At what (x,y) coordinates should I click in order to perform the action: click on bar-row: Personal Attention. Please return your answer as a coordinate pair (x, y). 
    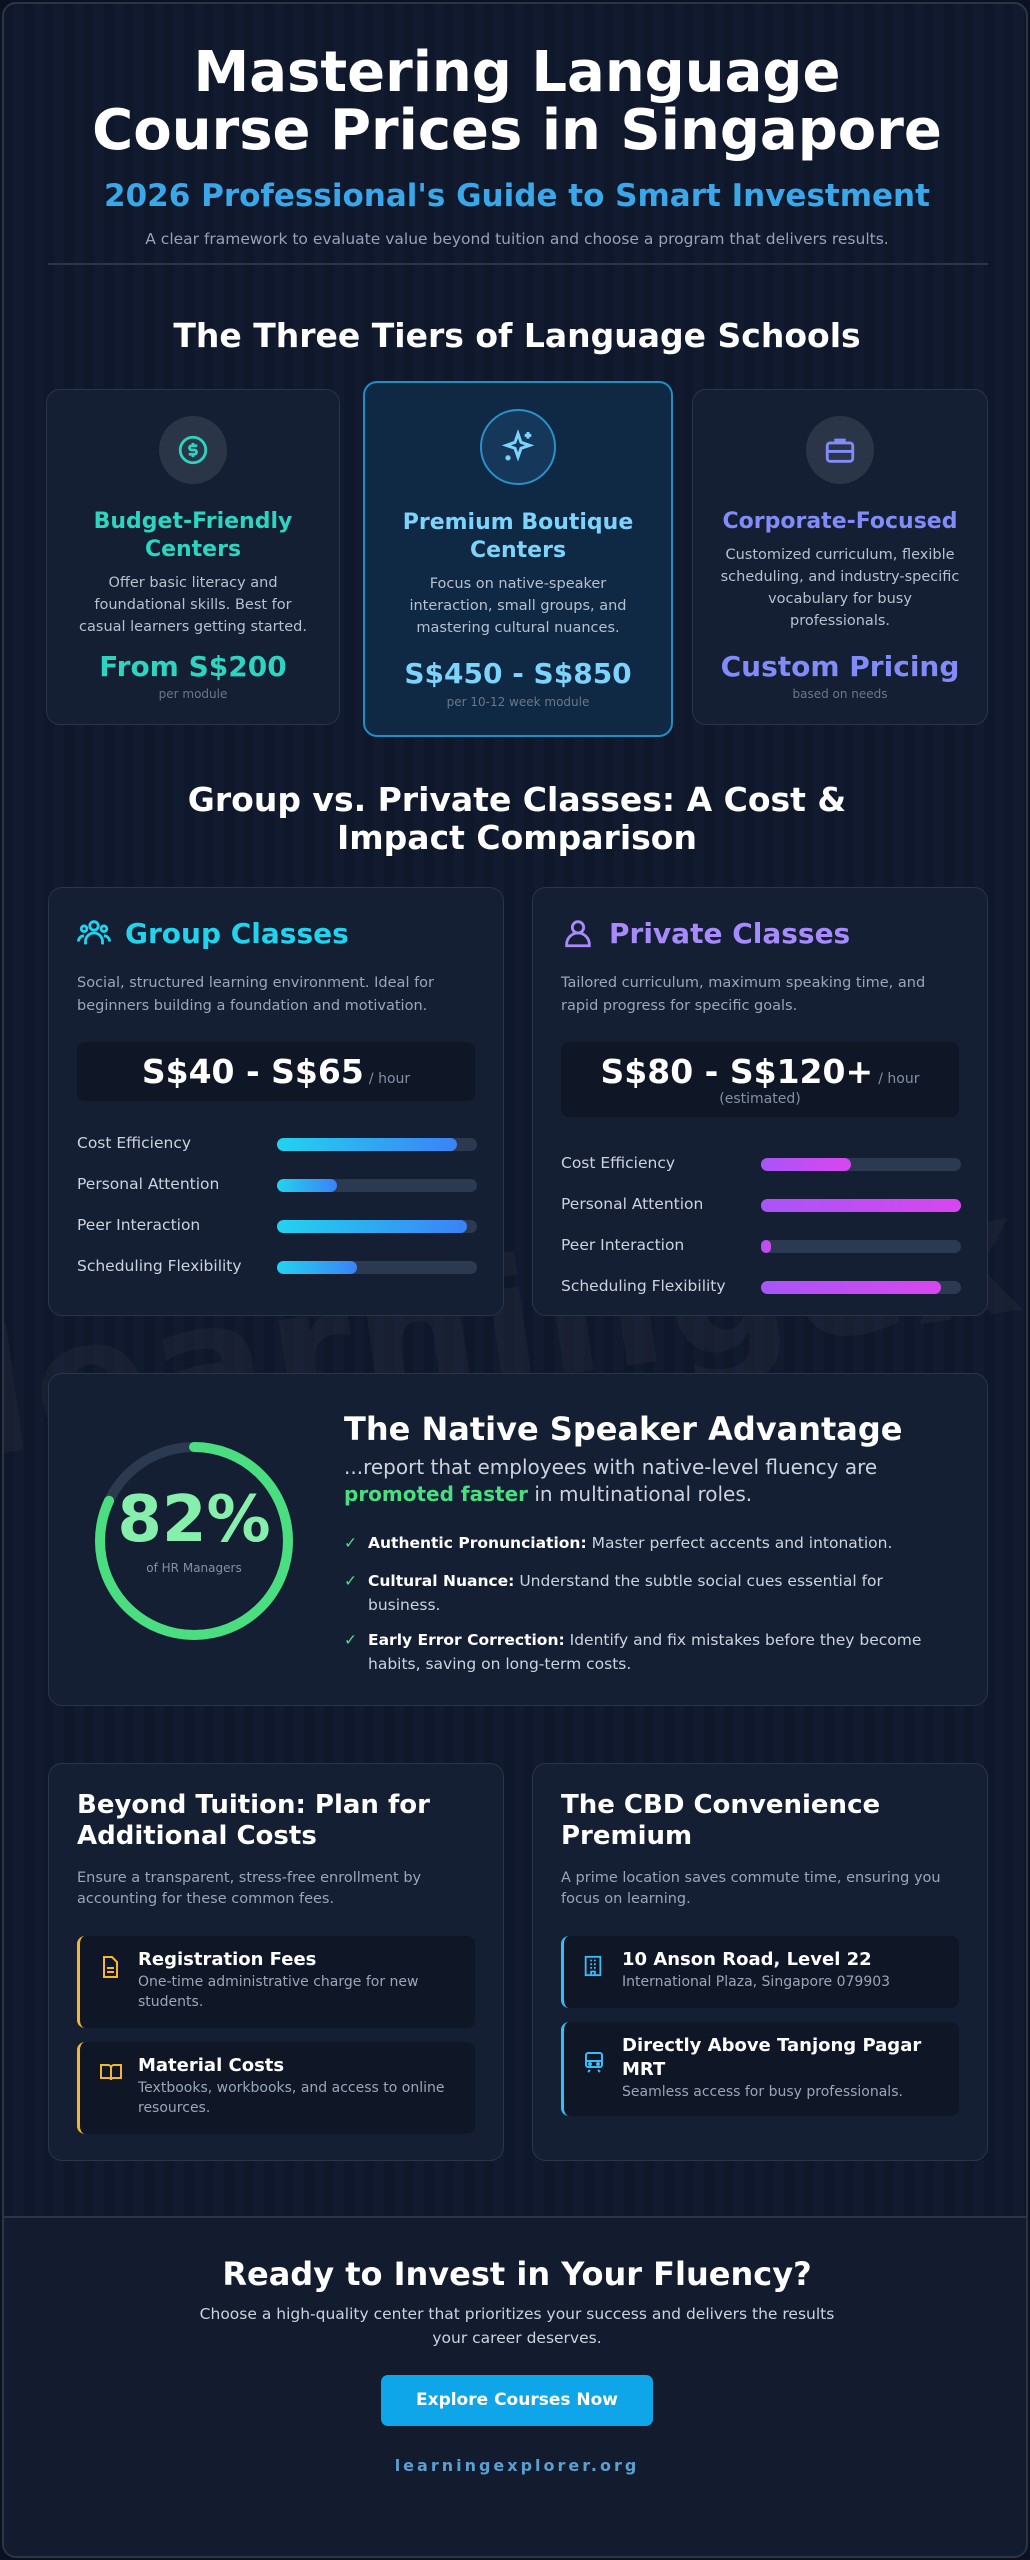
    Looking at the image, I should click on (761, 1205).